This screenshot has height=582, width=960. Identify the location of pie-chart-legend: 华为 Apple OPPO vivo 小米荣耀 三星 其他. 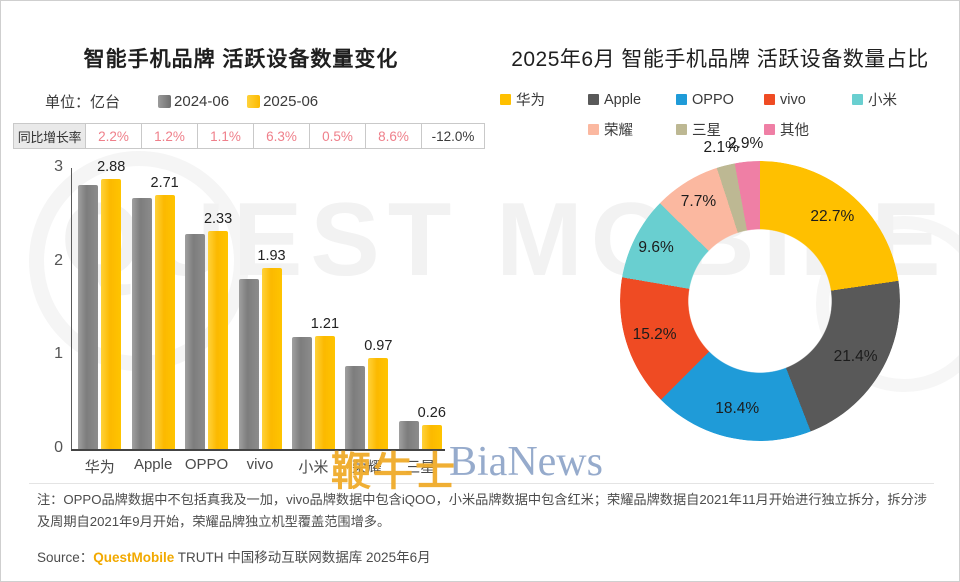
(720, 119).